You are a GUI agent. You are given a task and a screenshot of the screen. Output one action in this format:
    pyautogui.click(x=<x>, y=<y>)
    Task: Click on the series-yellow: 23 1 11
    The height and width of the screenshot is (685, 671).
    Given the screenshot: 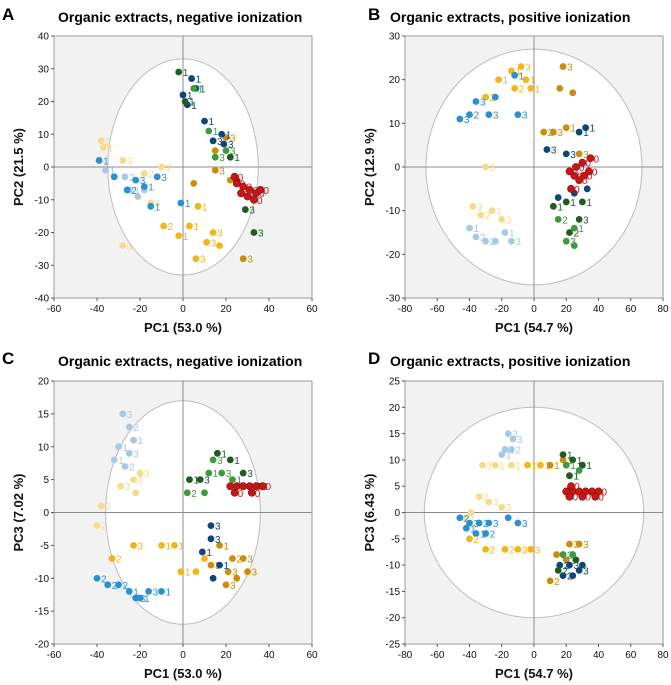 What is the action you would take?
    pyautogui.click(x=158, y=560)
    